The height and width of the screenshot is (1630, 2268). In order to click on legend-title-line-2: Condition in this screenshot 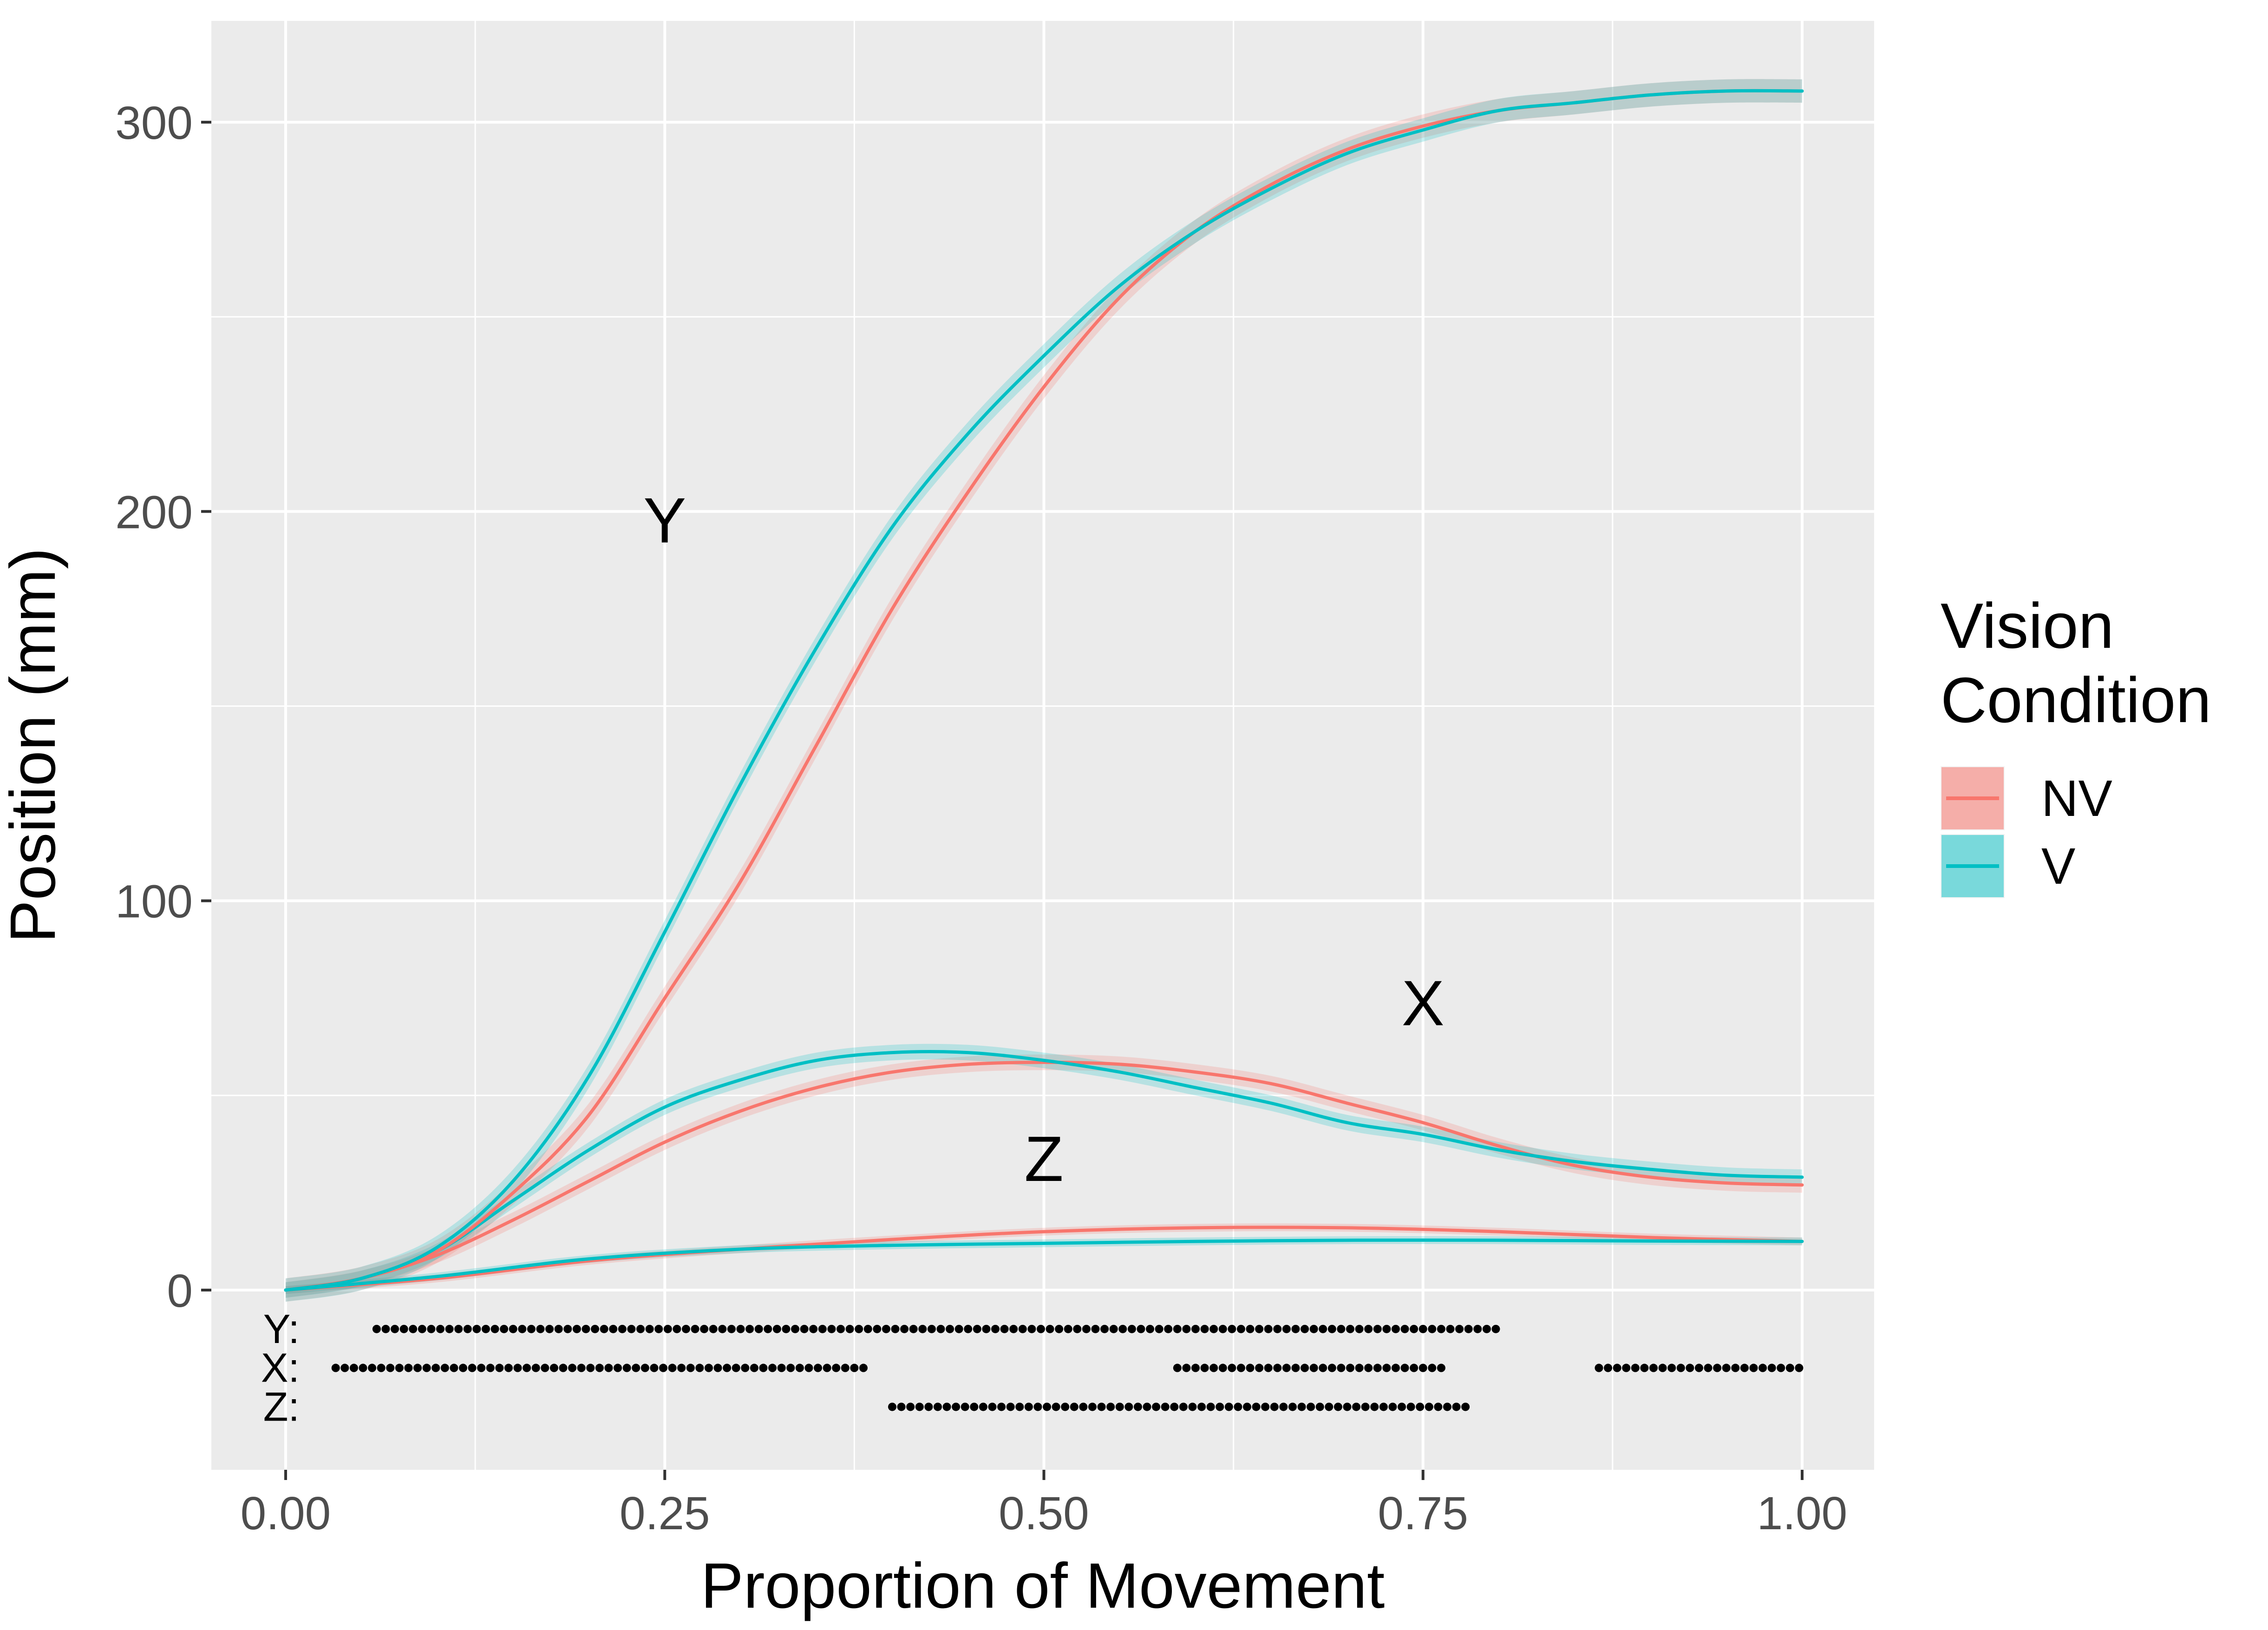, I will do `click(2076, 700)`.